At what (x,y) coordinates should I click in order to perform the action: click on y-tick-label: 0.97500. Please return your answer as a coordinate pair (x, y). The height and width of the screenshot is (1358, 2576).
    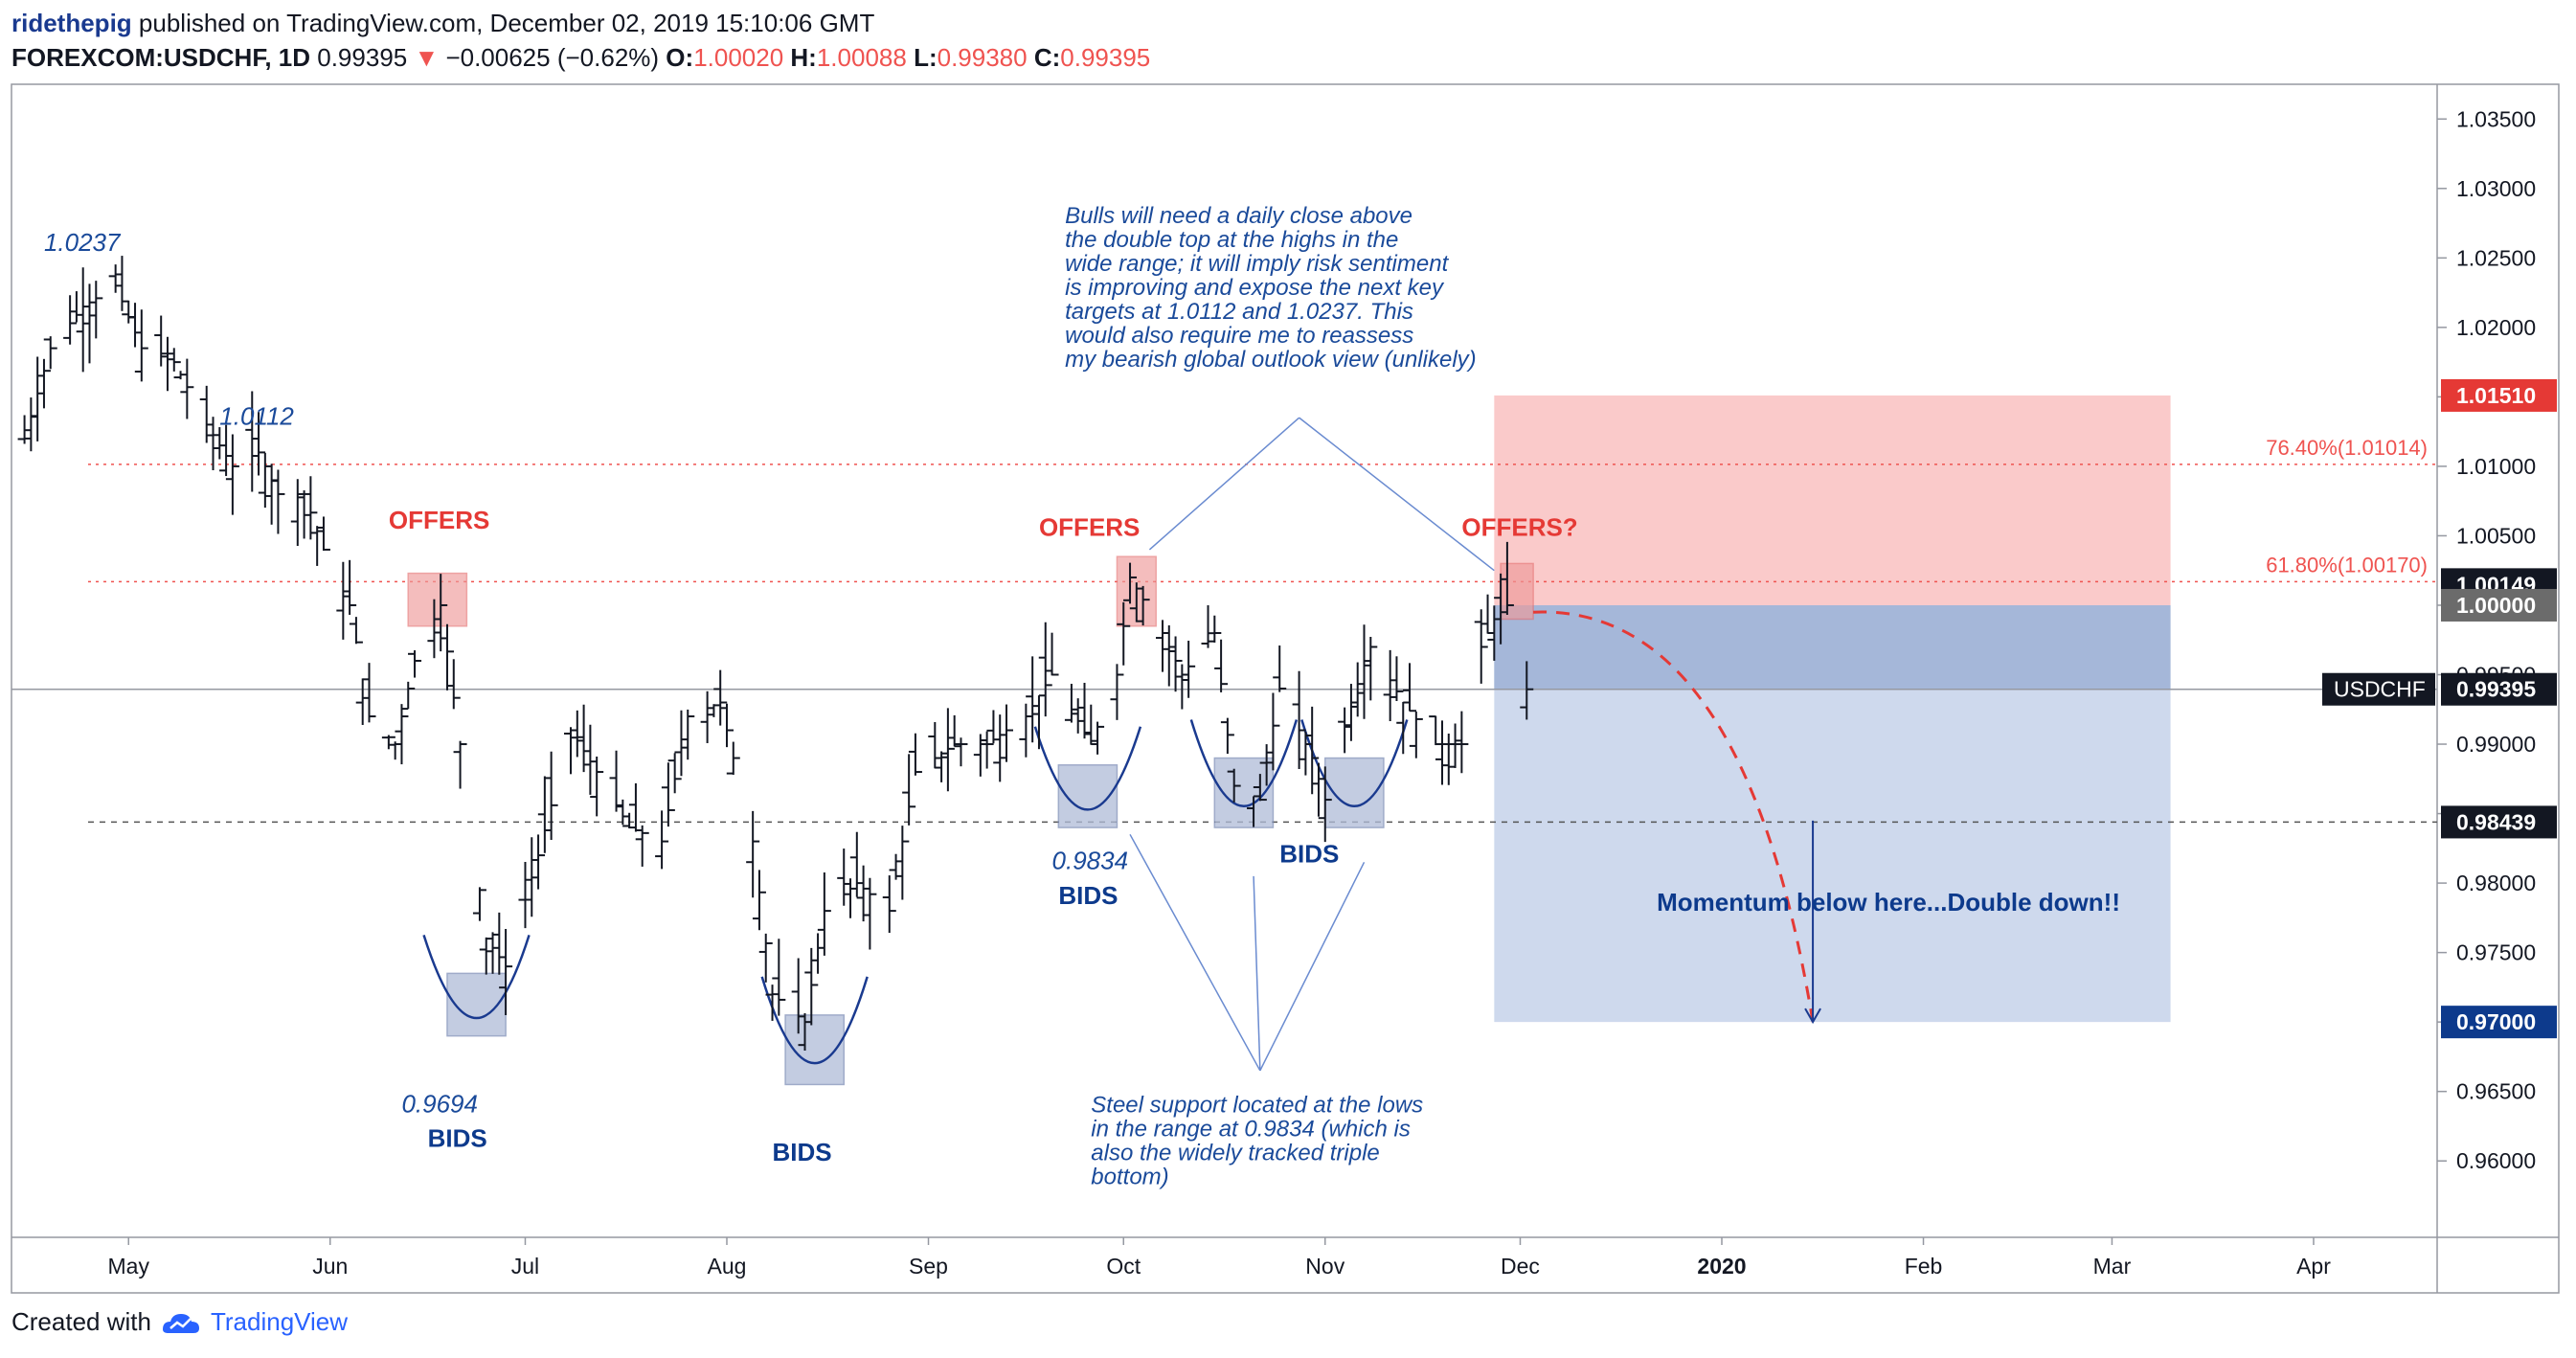
    Looking at the image, I should click on (2496, 953).